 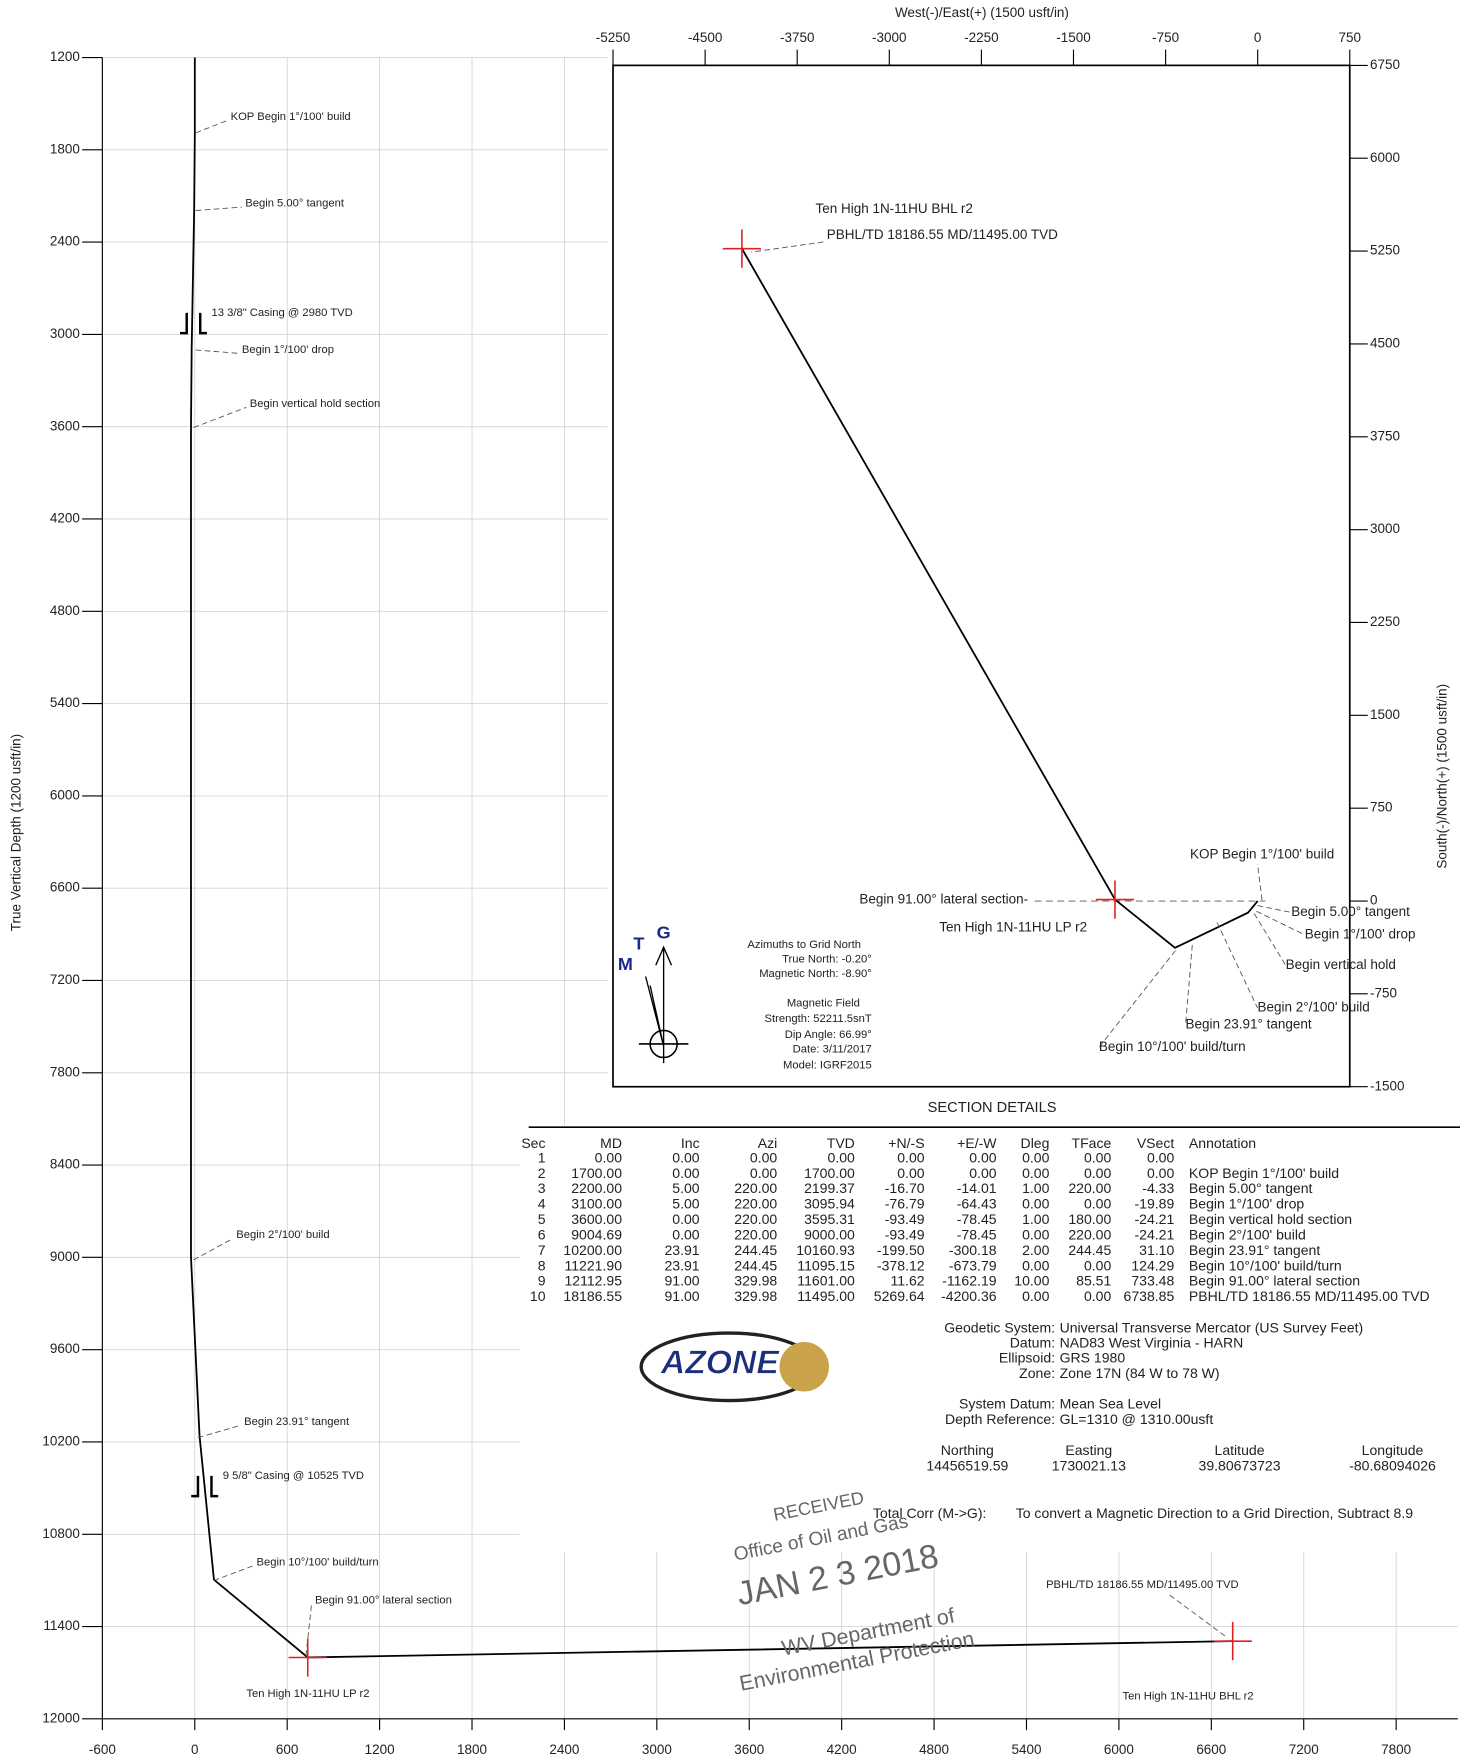 I want to click on y-tick-label: 750, so click(x=1381, y=807).